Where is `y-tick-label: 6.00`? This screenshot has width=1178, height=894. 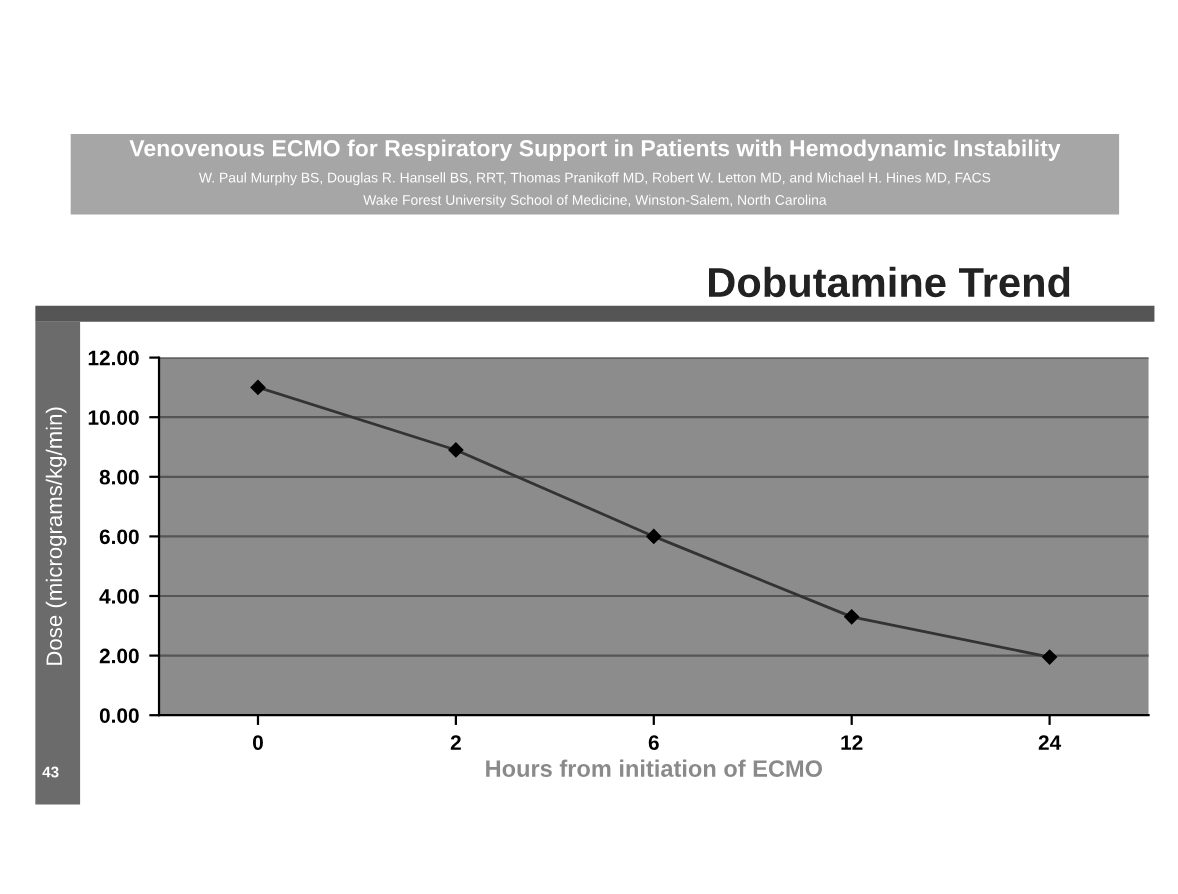
y-tick-label: 6.00 is located at coordinates (119, 537).